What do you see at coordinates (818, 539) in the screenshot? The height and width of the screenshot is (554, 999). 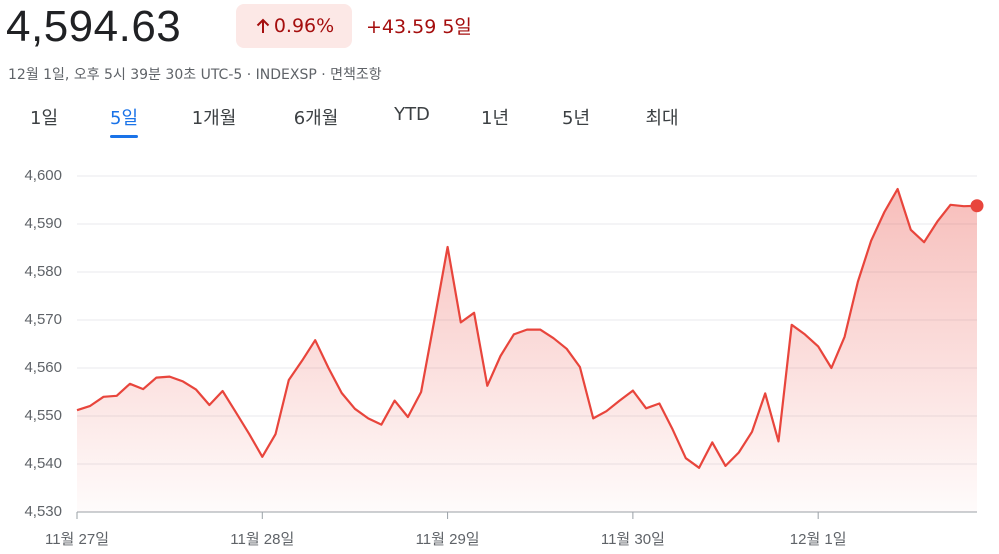 I see `x-tick-label: 12월 1일` at bounding box center [818, 539].